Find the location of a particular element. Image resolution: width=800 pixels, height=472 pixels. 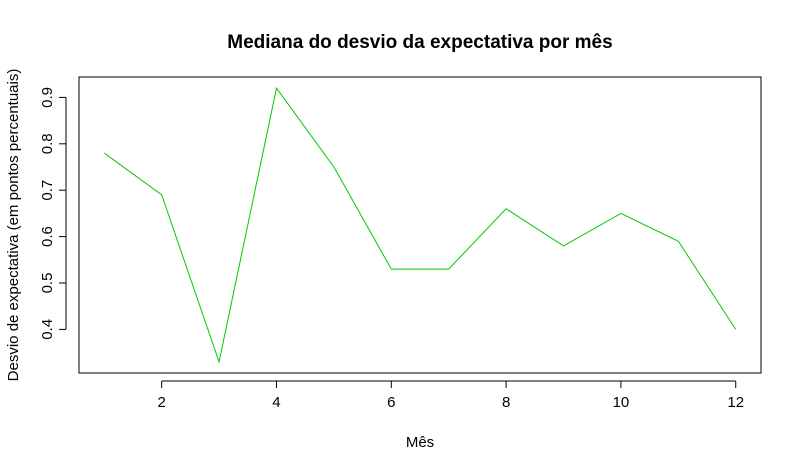

x-tick-label: 6 is located at coordinates (391, 402).